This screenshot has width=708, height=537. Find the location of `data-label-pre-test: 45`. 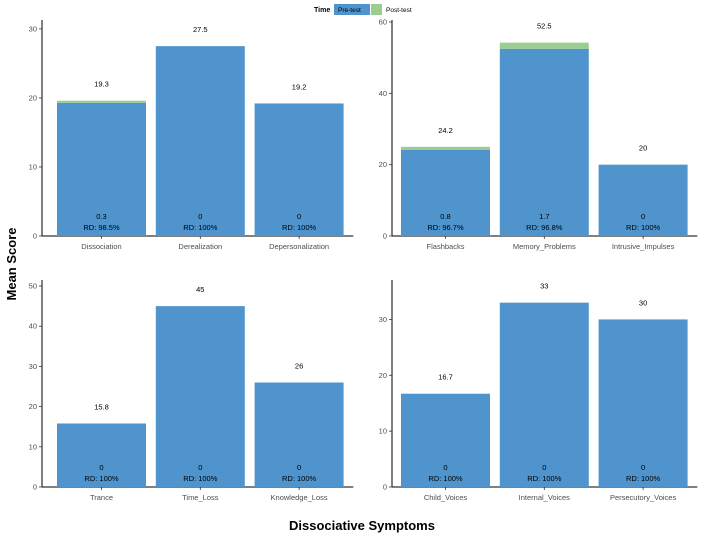

data-label-pre-test: 45 is located at coordinates (200, 289).